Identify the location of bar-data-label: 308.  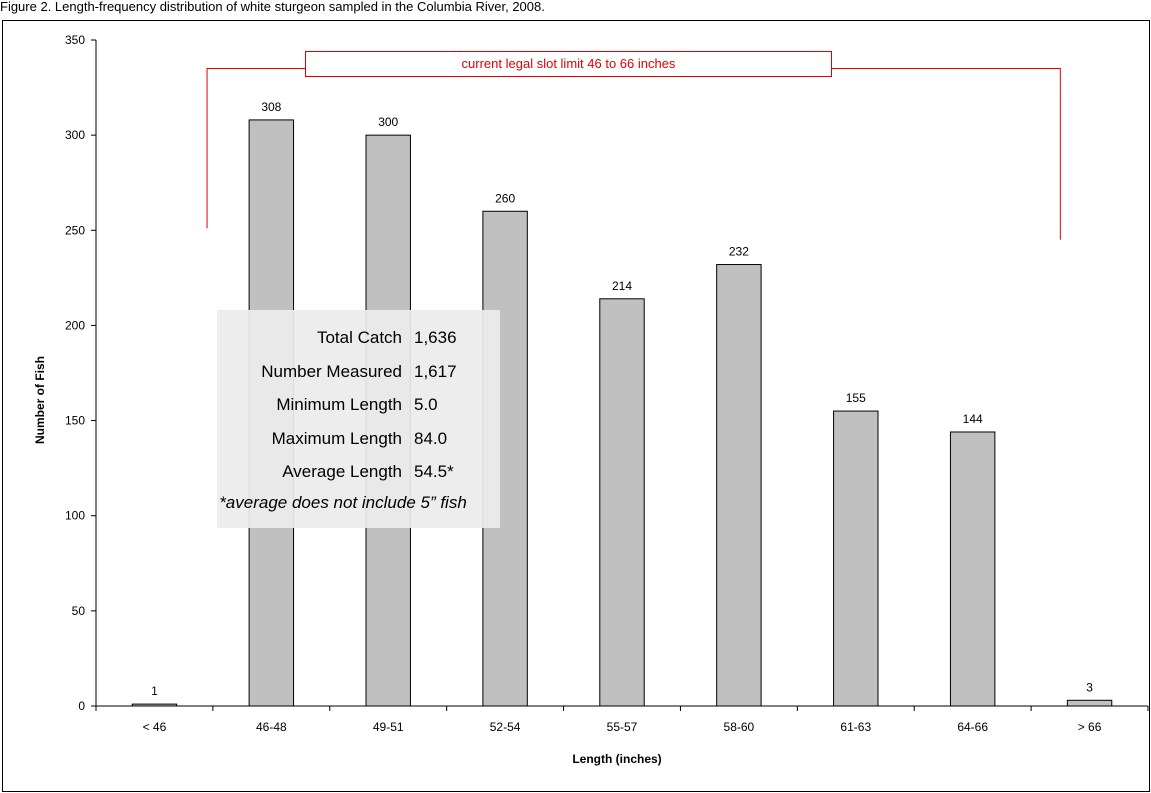
(271, 107).